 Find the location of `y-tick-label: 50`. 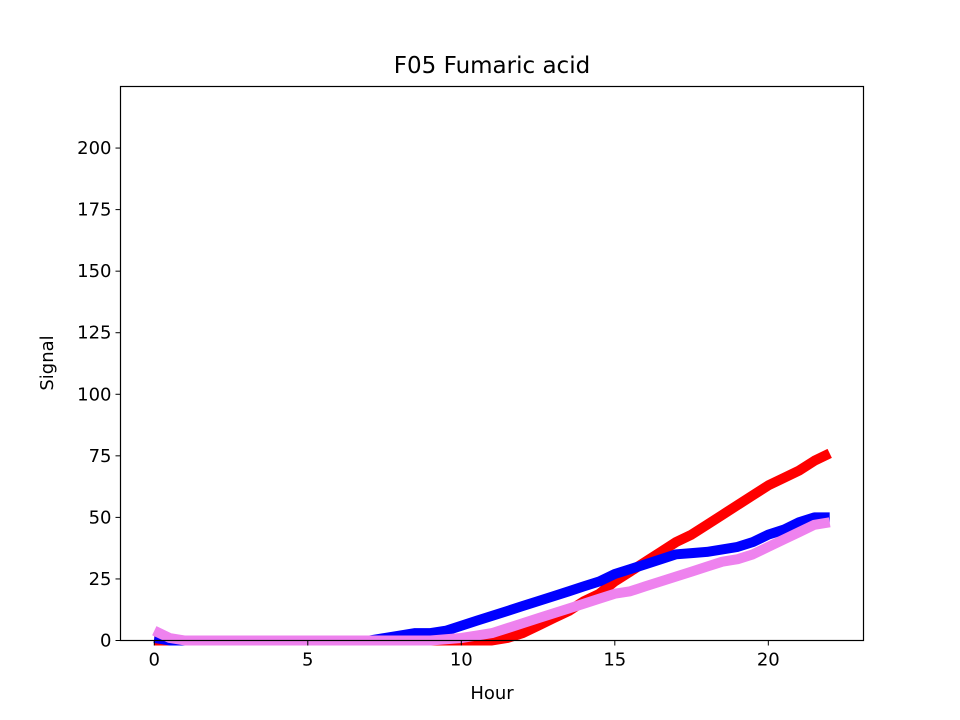

y-tick-label: 50 is located at coordinates (100, 517).